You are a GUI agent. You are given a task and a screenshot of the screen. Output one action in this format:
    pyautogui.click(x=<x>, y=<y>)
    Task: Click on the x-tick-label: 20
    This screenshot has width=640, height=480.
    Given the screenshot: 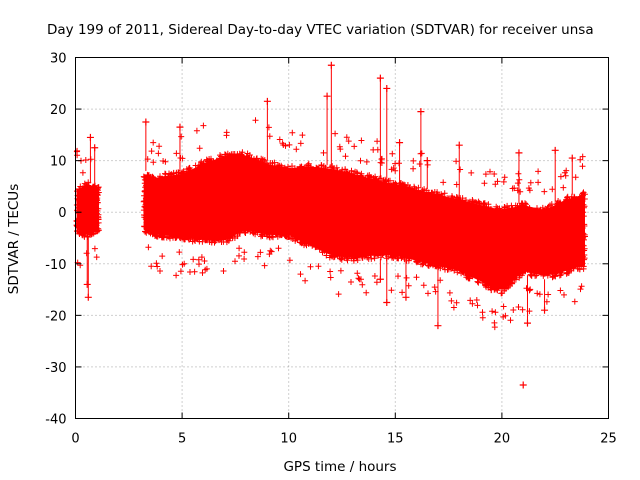 What is the action you would take?
    pyautogui.click(x=502, y=439)
    